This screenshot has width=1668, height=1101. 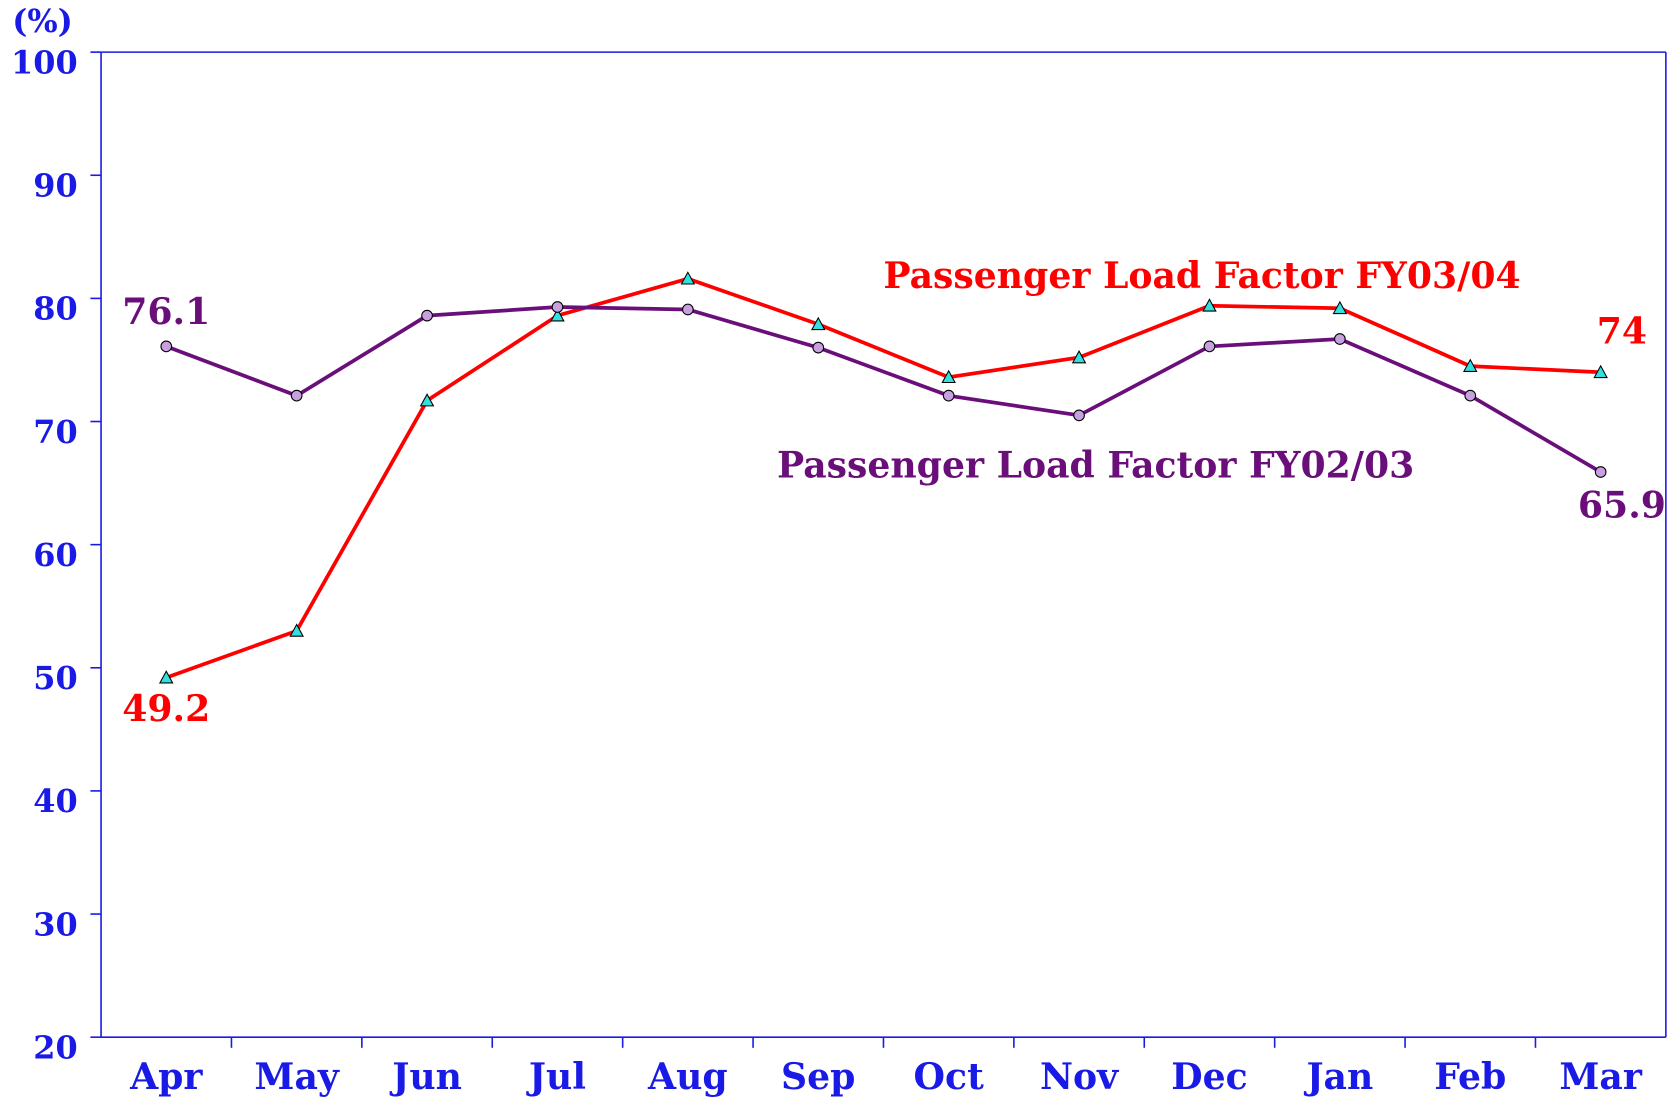 What do you see at coordinates (883, 389) in the screenshot?
I see `line` at bounding box center [883, 389].